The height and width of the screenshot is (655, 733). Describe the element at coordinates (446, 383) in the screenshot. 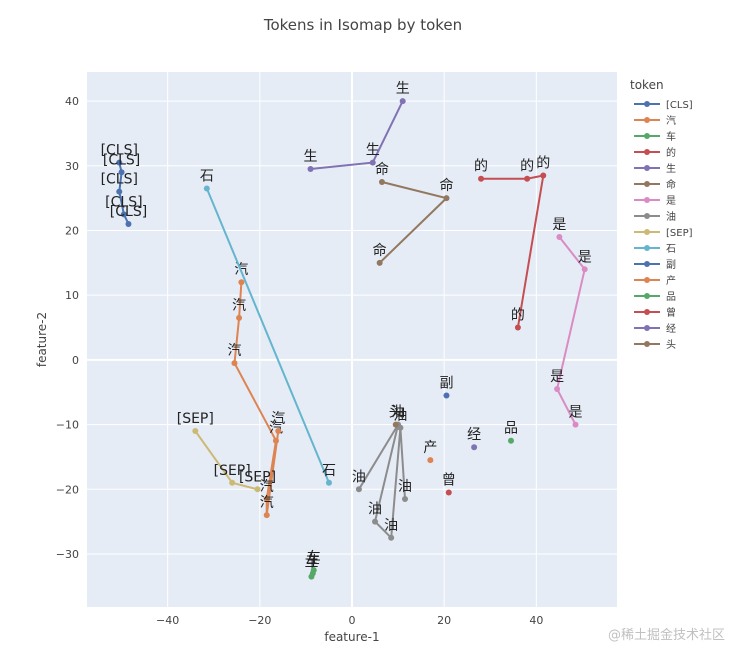

I see `point-label: 副` at that location.